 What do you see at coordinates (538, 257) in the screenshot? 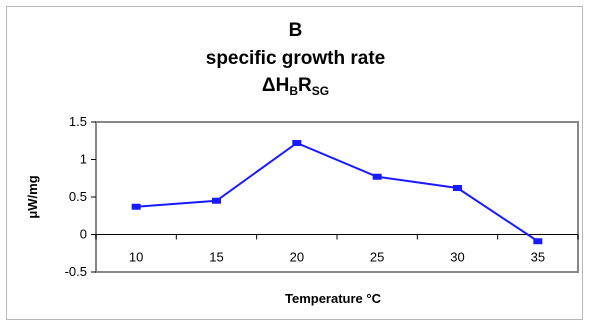
I see `x-tick-label: 35` at bounding box center [538, 257].